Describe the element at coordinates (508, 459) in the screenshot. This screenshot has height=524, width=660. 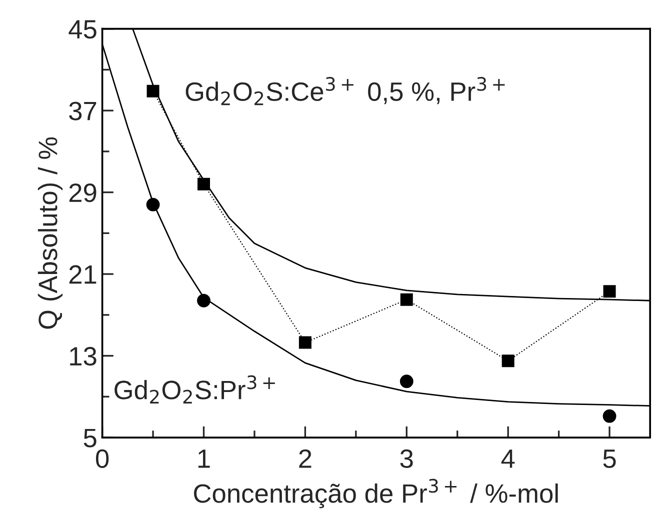
I see `x-tick-label: 4` at that location.